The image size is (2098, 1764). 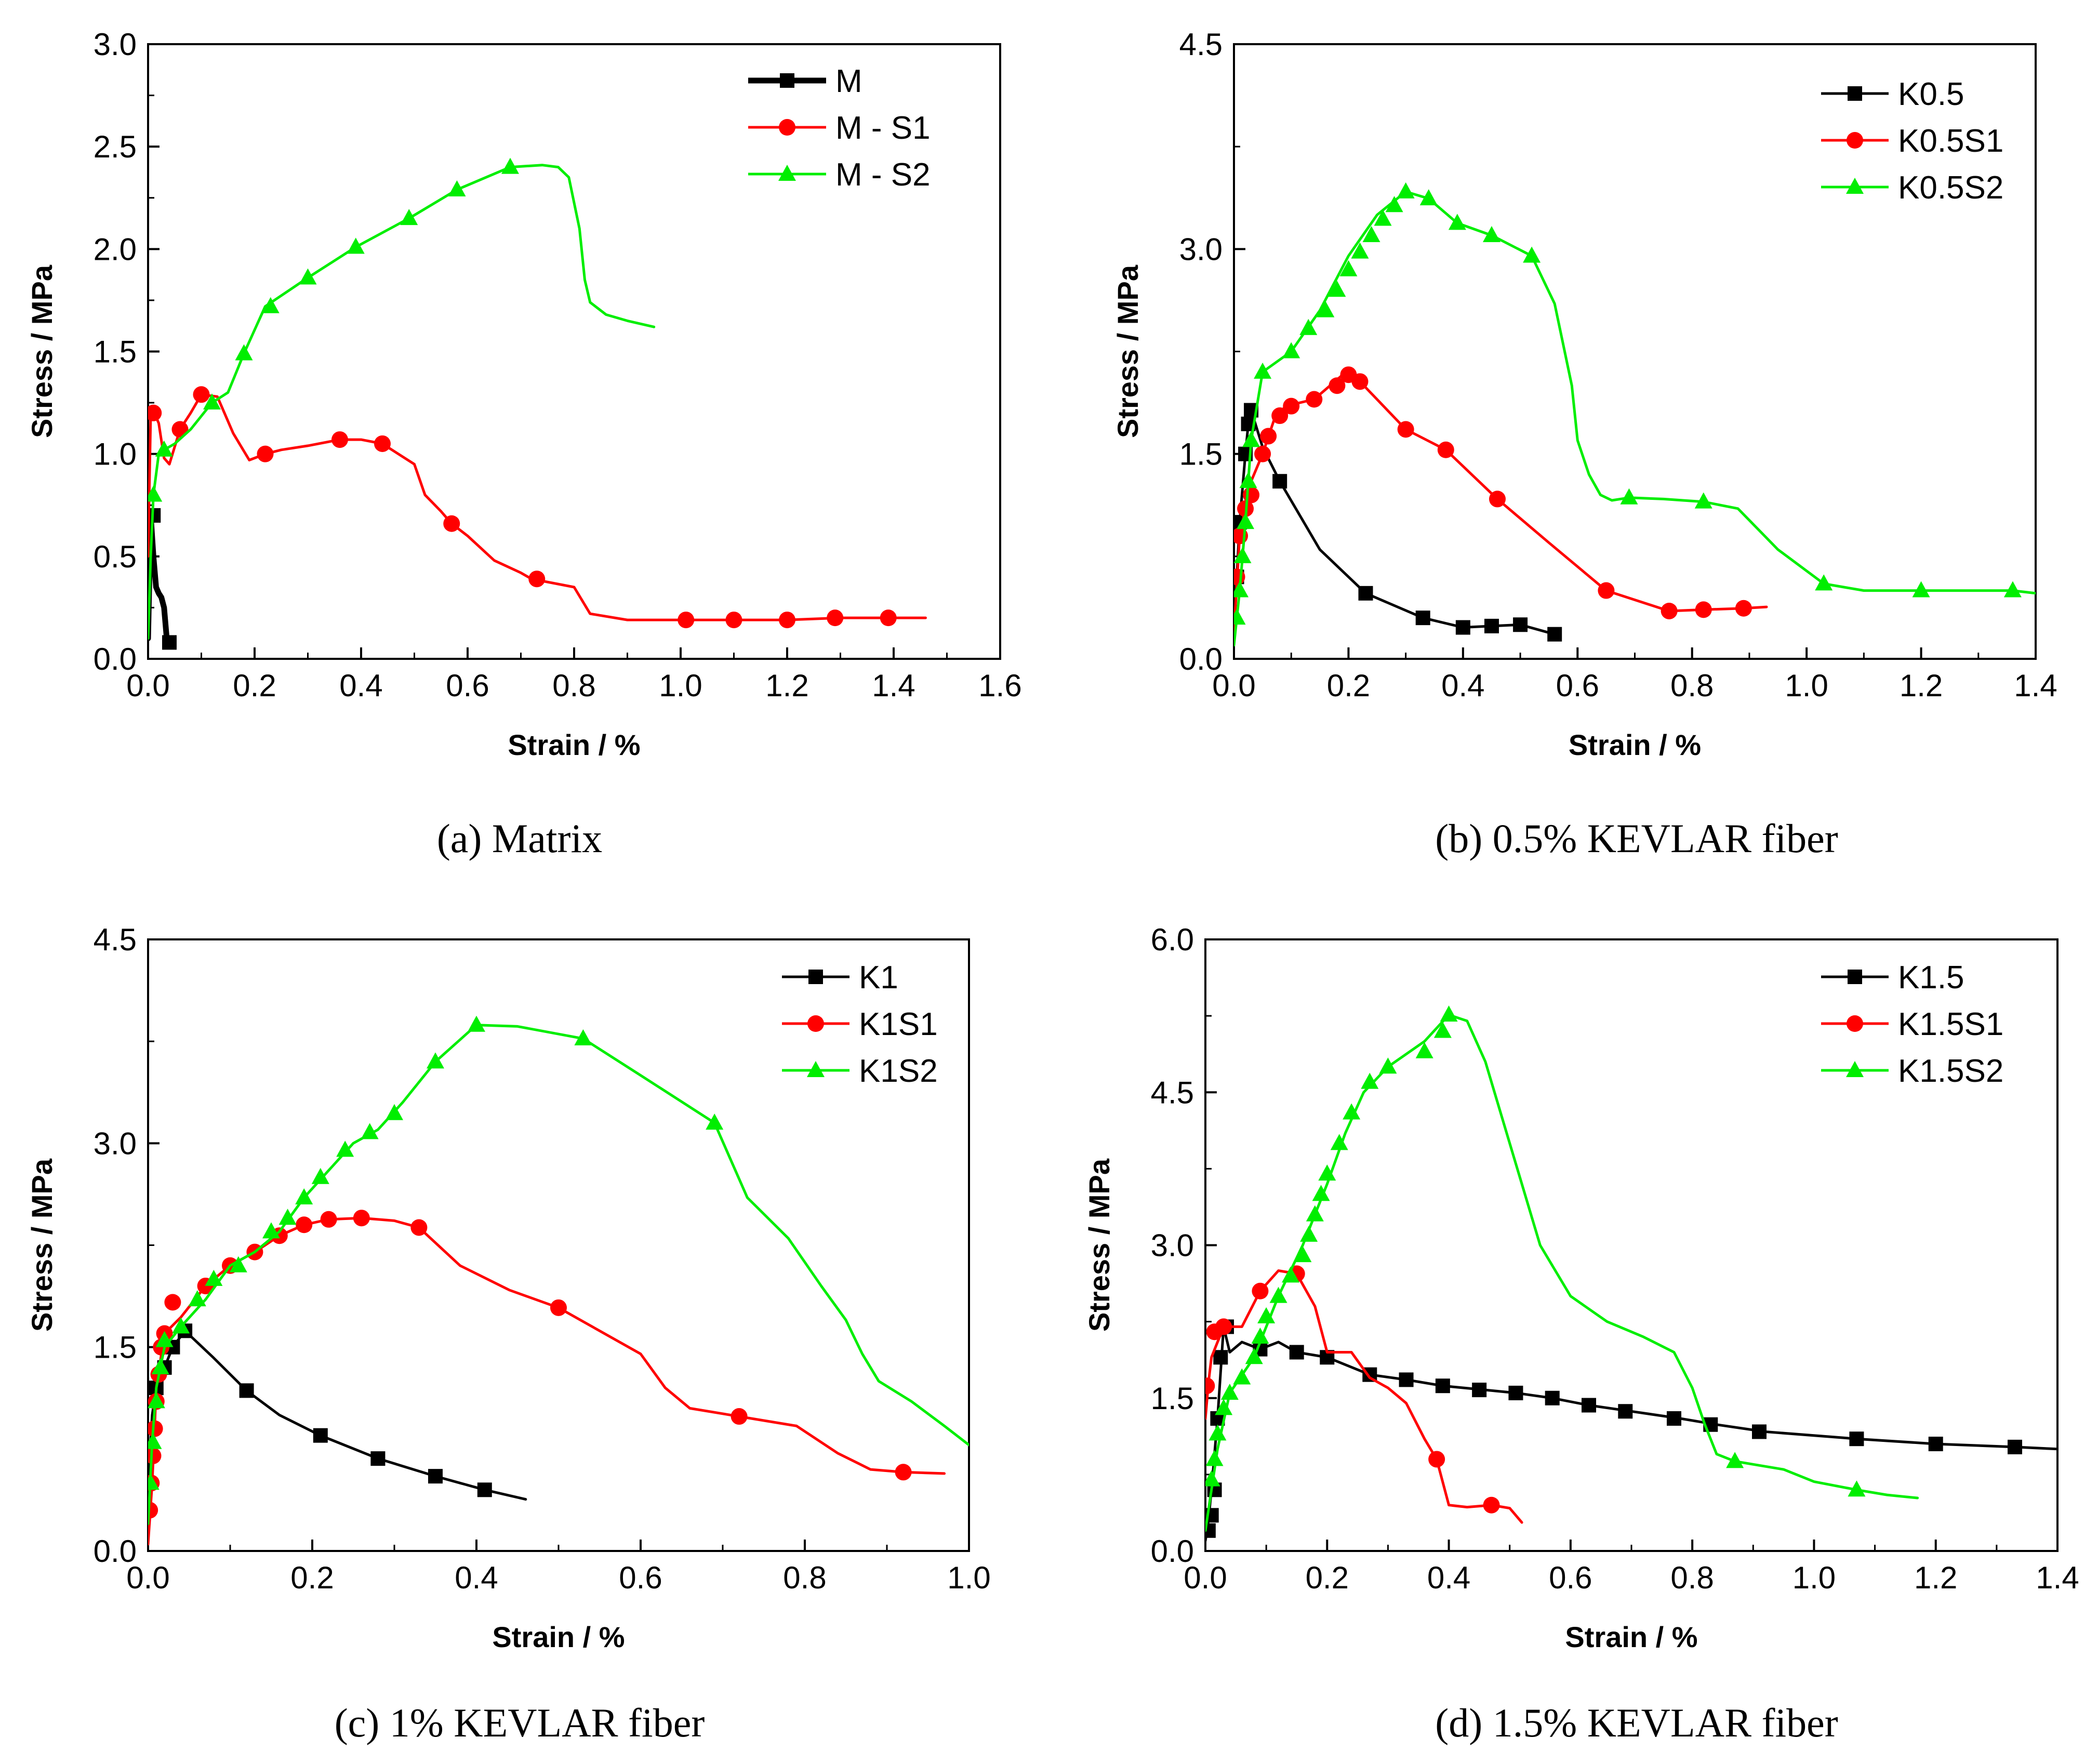 What do you see at coordinates (1931, 94) in the screenshot?
I see `legend-label: K0.5` at bounding box center [1931, 94].